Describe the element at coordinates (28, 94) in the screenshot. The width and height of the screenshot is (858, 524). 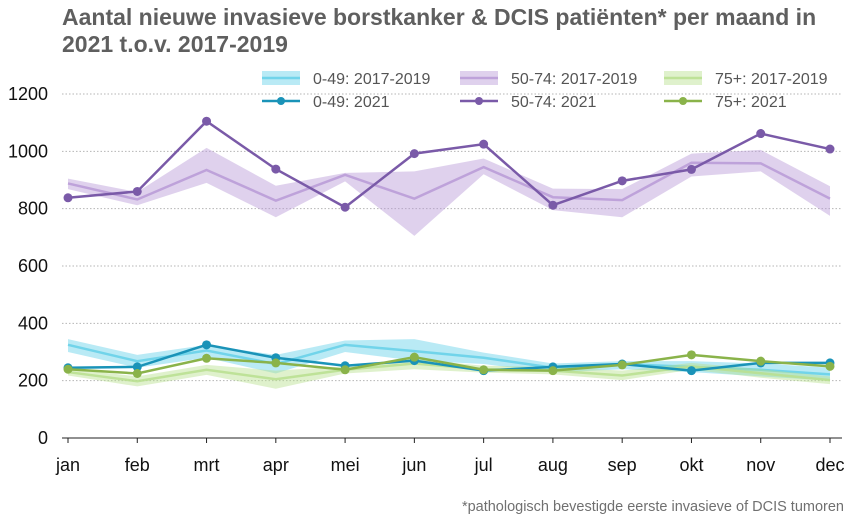
I see `y-tick-label: 1200` at that location.